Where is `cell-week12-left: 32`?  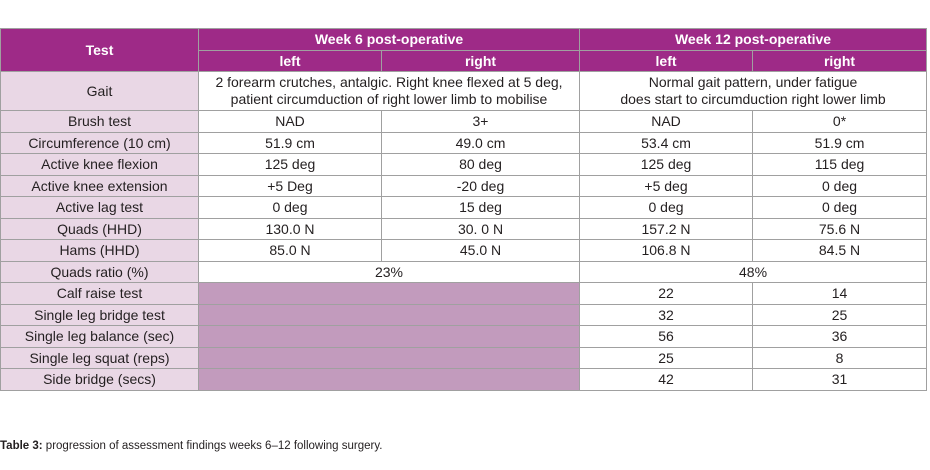
cell-week12-left: 32 is located at coordinates (666, 314).